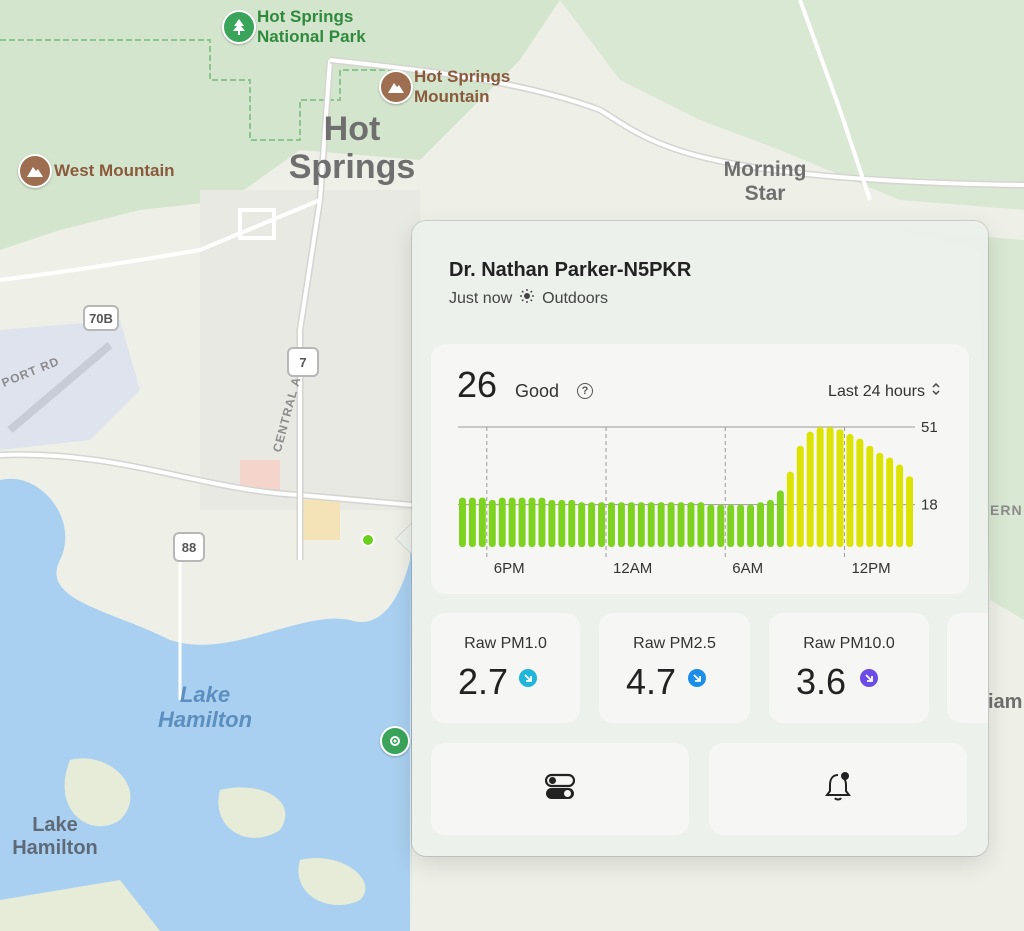  What do you see at coordinates (311, 26) in the screenshot?
I see `national-park-label: Hot Springs National Park` at bounding box center [311, 26].